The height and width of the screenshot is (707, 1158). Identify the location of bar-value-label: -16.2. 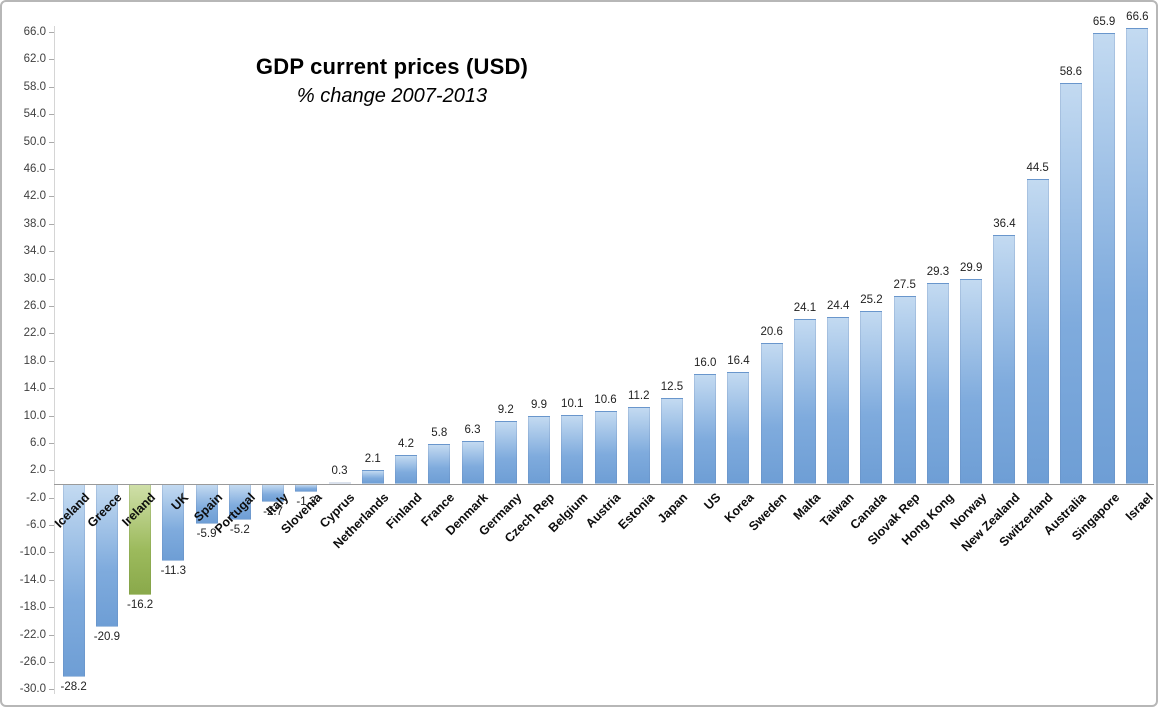
(140, 604).